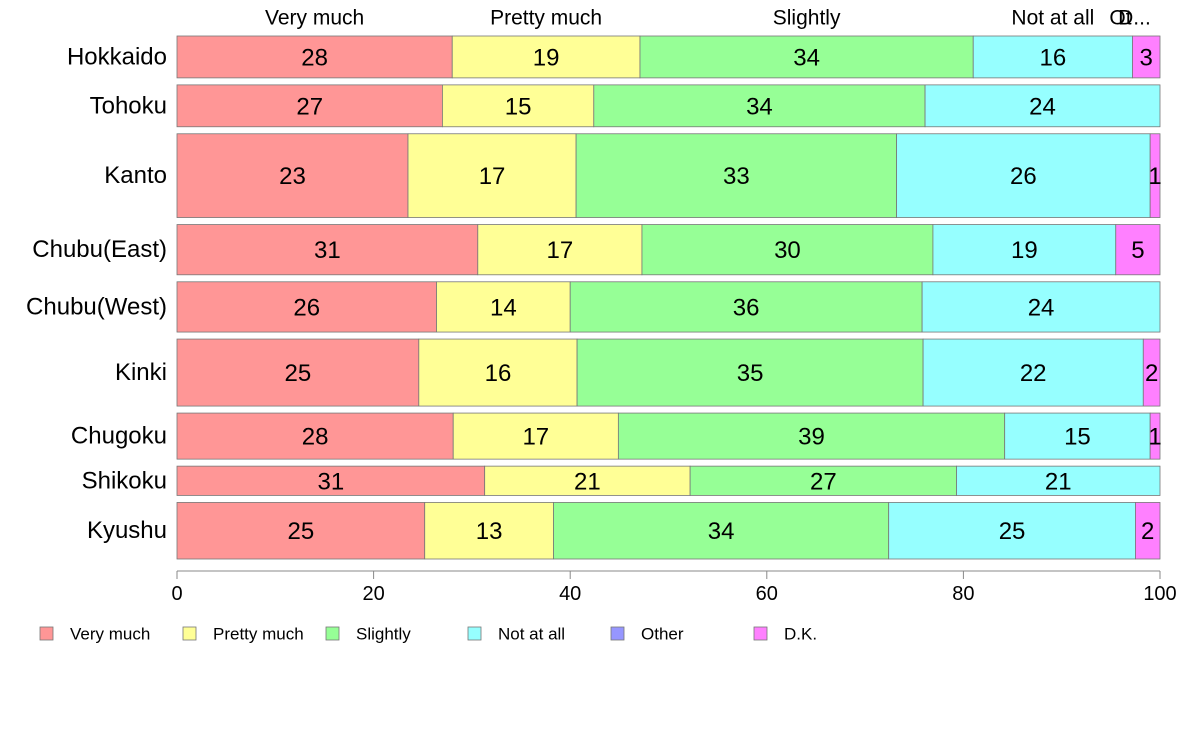 Image resolution: width=1188 pixels, height=736 pixels. I want to click on category-label-8: Kyushu, so click(127, 530).